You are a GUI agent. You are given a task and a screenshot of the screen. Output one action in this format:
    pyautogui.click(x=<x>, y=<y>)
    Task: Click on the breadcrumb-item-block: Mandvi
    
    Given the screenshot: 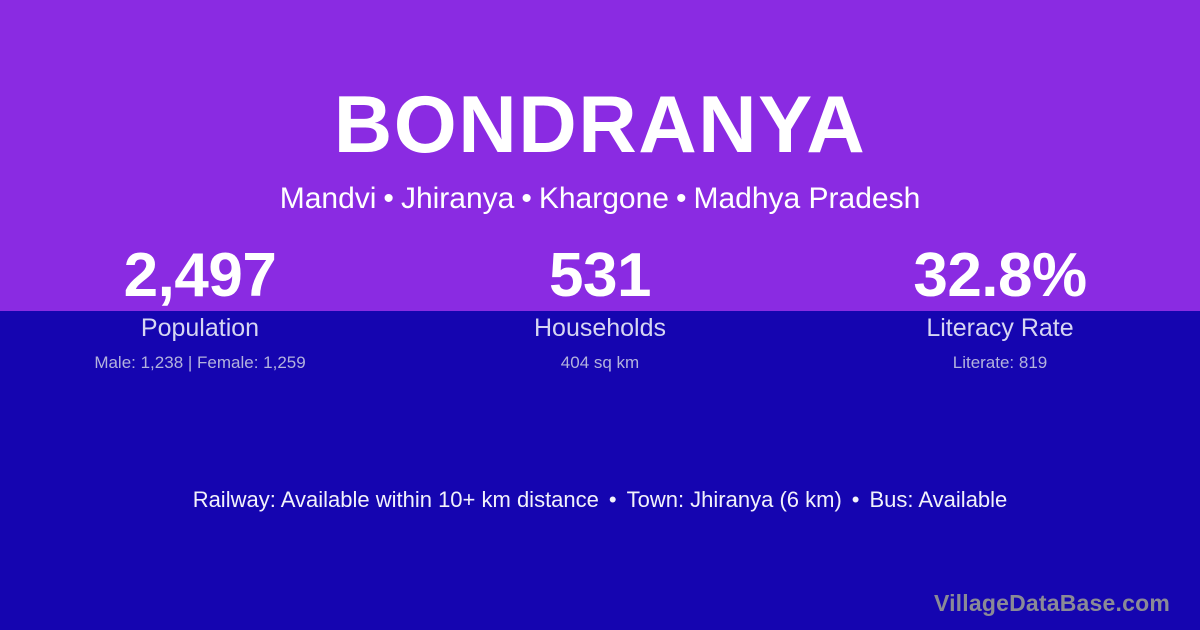 What is the action you would take?
    pyautogui.click(x=328, y=198)
    